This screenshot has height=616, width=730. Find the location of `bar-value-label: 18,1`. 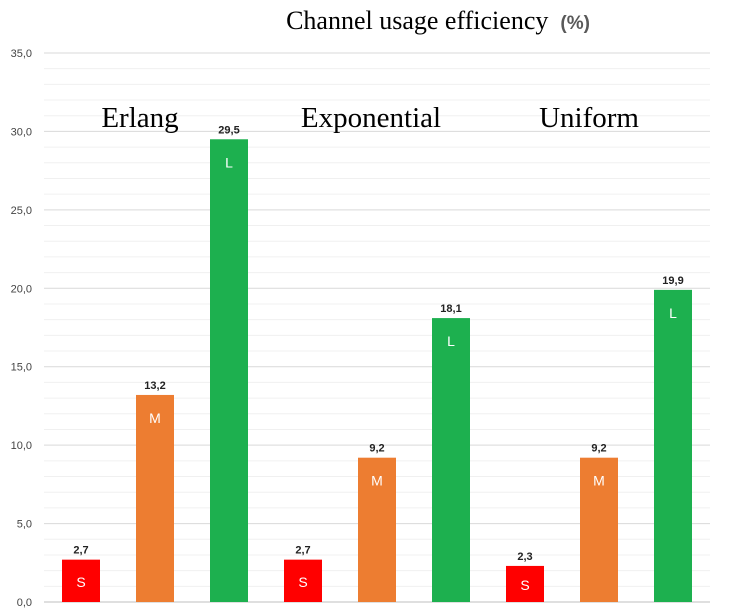

bar-value-label: 18,1 is located at coordinates (450, 309).